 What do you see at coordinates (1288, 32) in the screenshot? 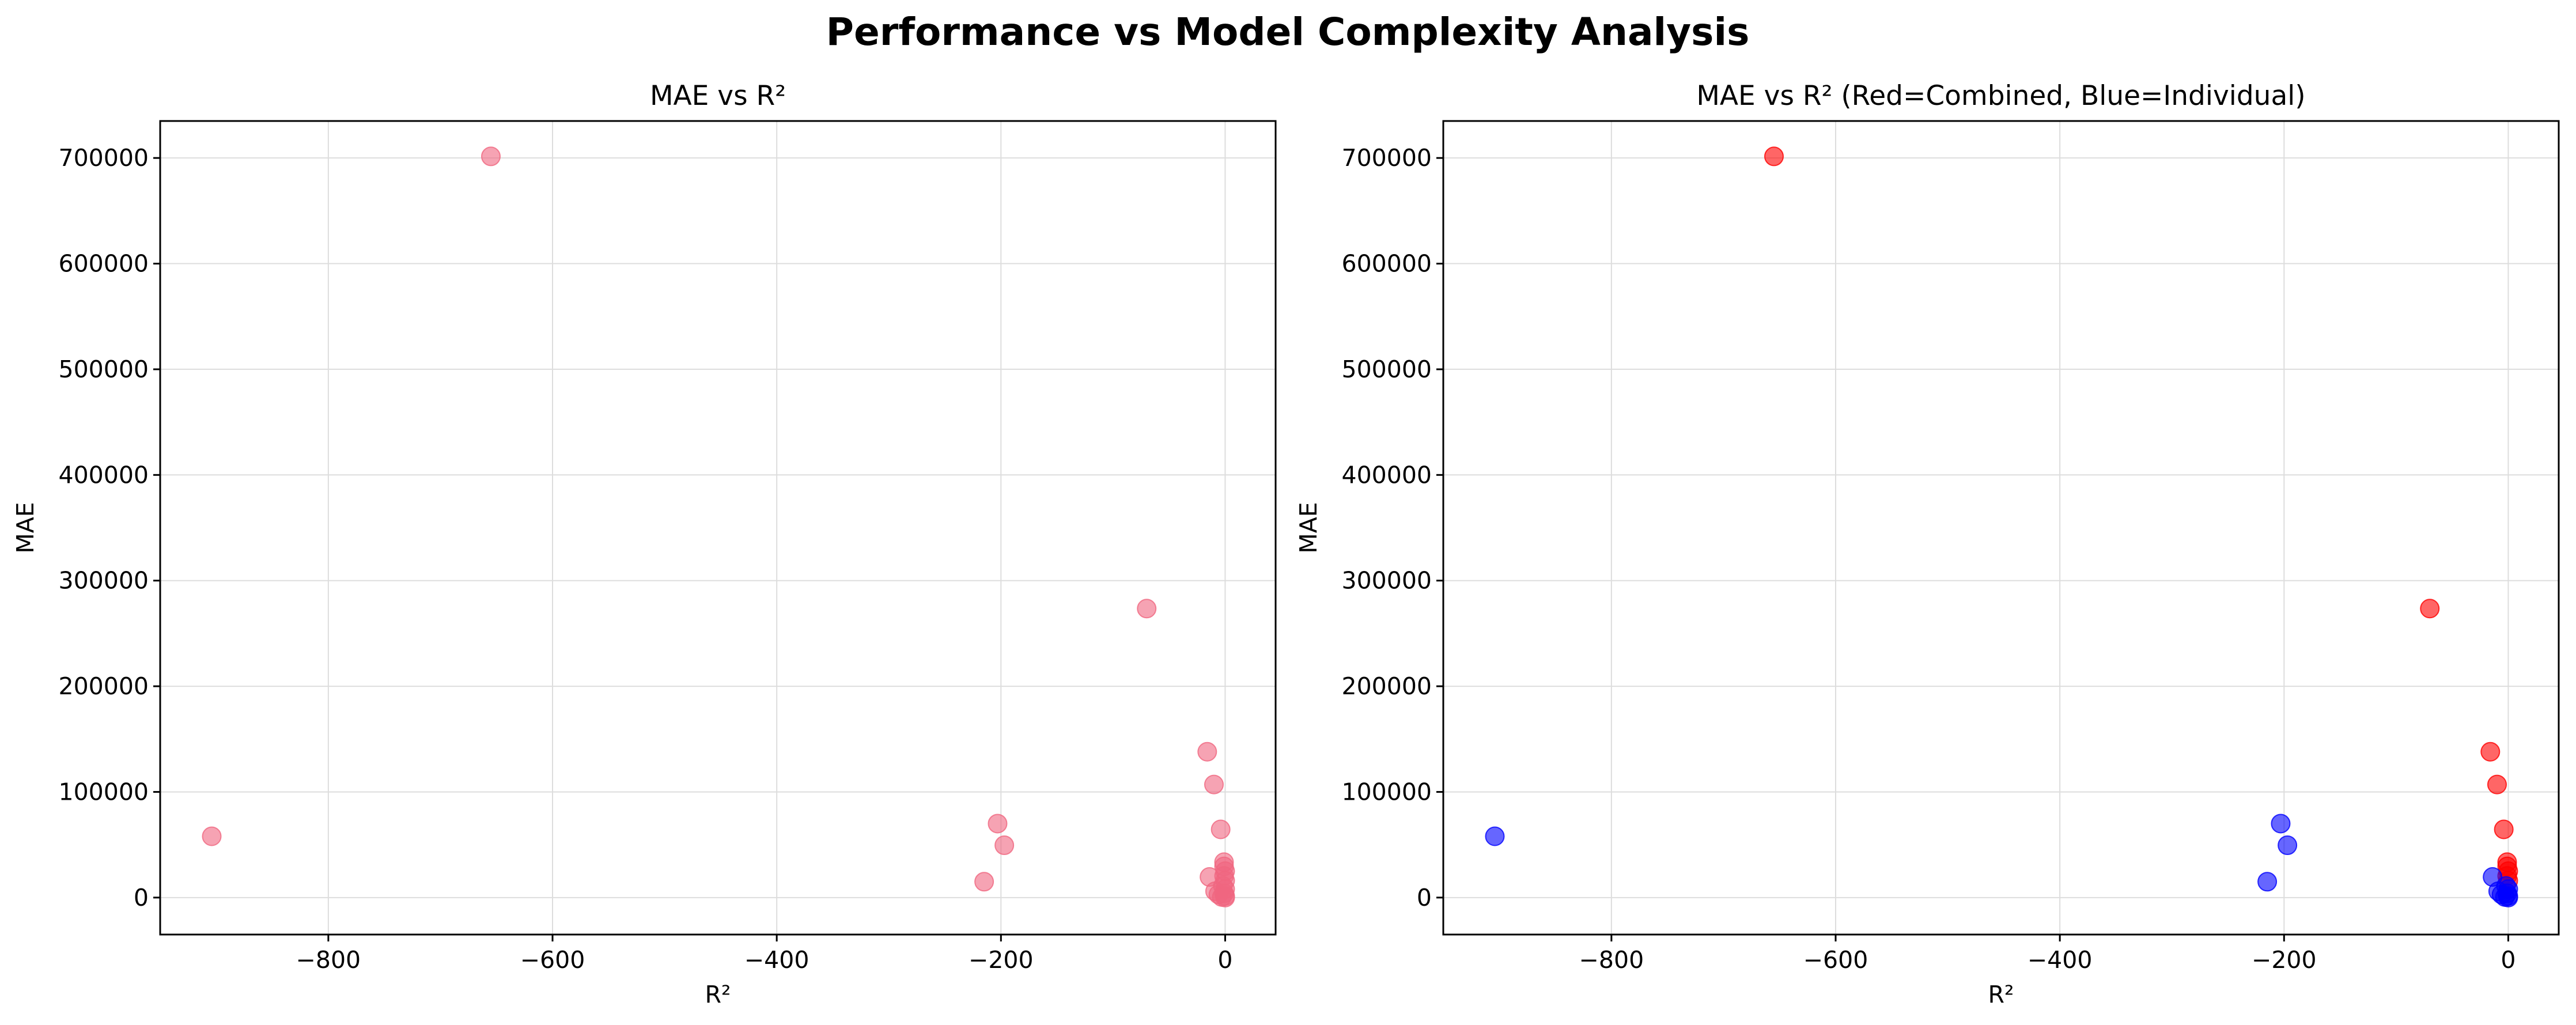
I see `figure-title: Performance vs Model Complexity Analysis` at bounding box center [1288, 32].